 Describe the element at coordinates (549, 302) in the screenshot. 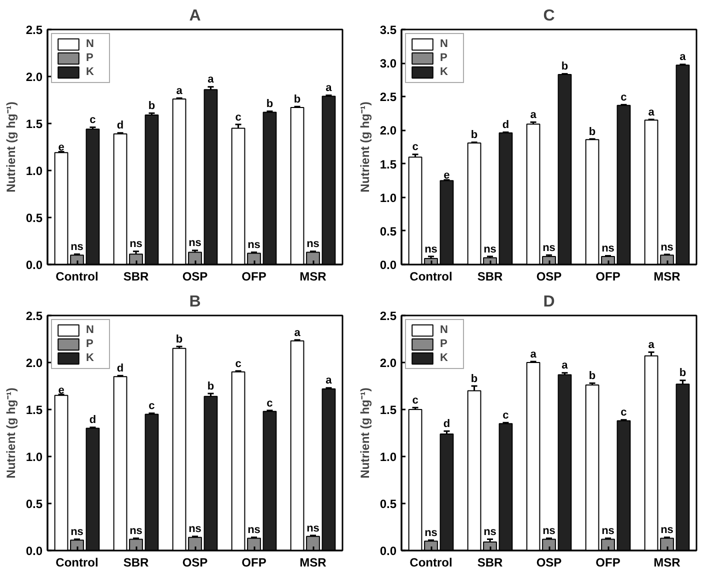

I see `chart-title: D` at that location.